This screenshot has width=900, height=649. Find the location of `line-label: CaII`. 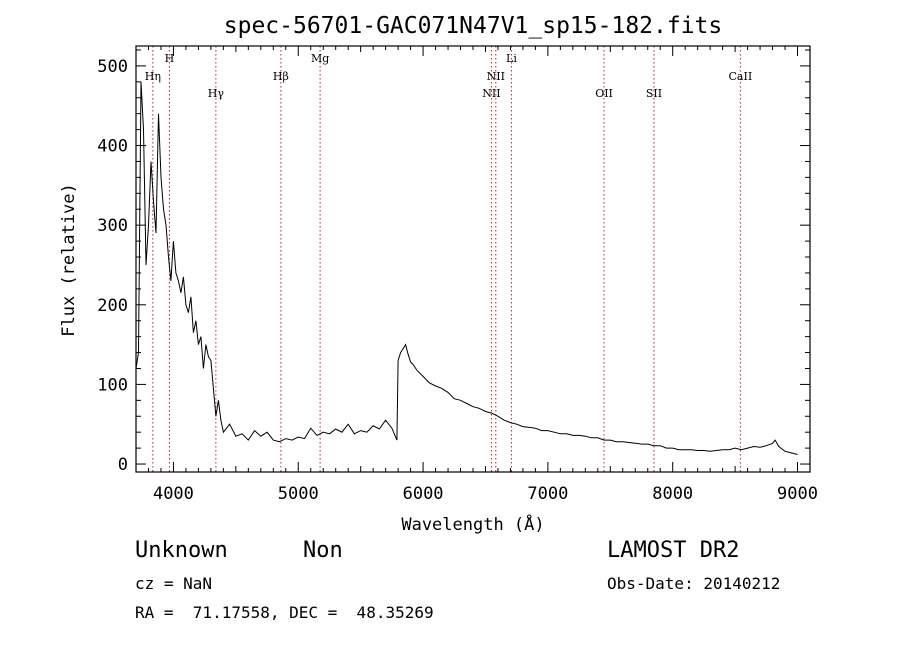

line-label: CaII is located at coordinates (741, 76).